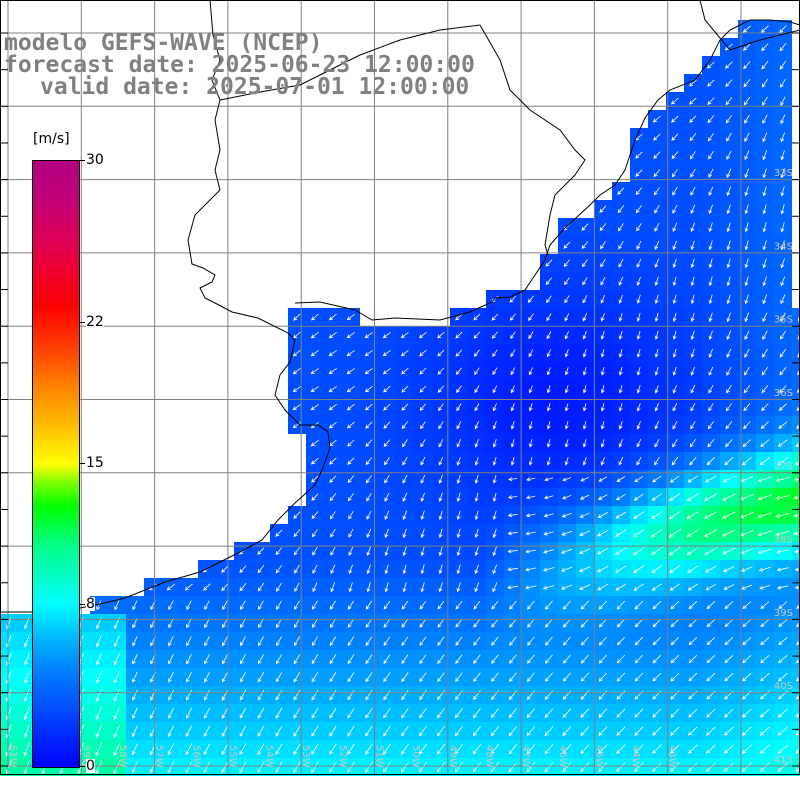  Describe the element at coordinates (51, 139) in the screenshot. I see `colorbar-unit: [m/s]` at that location.